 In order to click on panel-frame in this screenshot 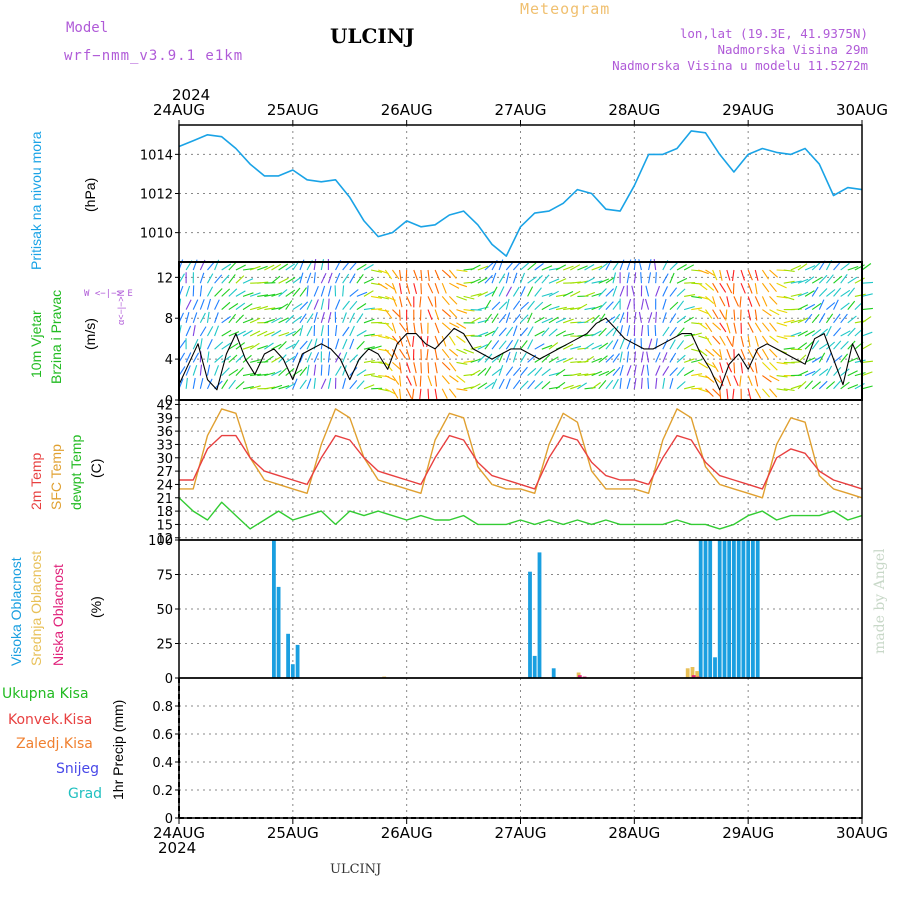, I will do `click(520, 748)`.